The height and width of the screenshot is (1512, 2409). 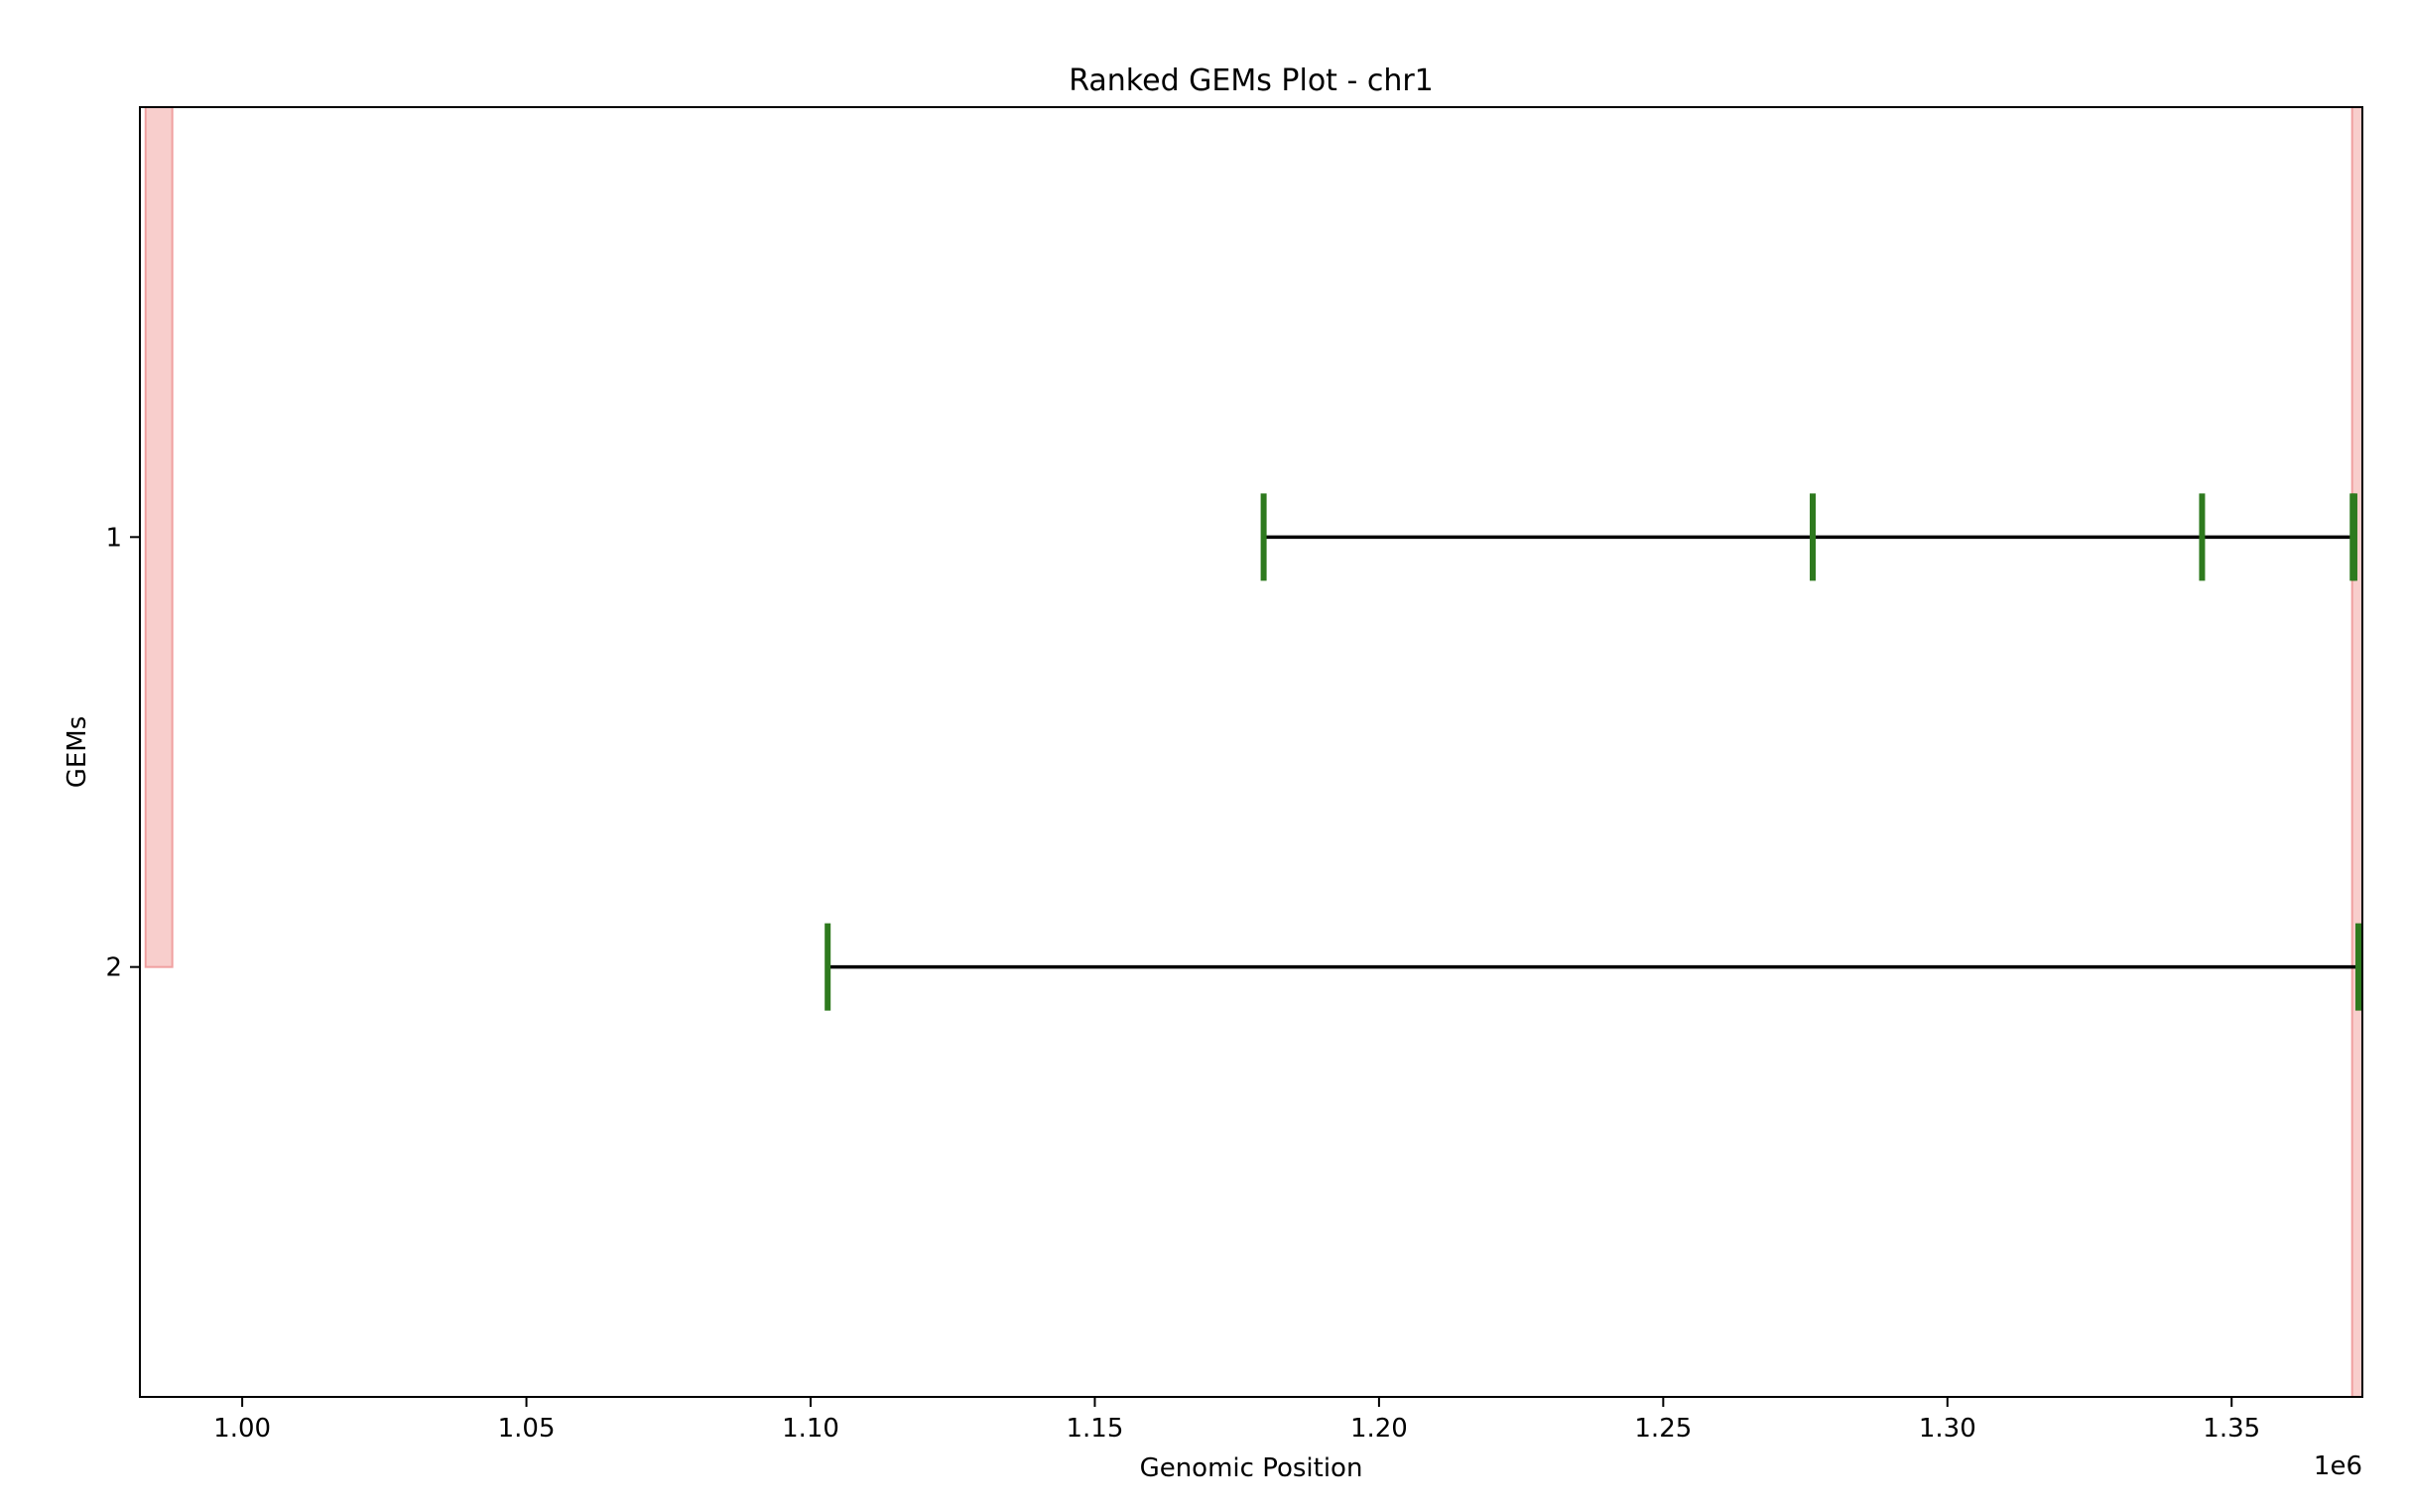 I want to click on x-axis-offset-label: 1e6, so click(x=2338, y=1466).